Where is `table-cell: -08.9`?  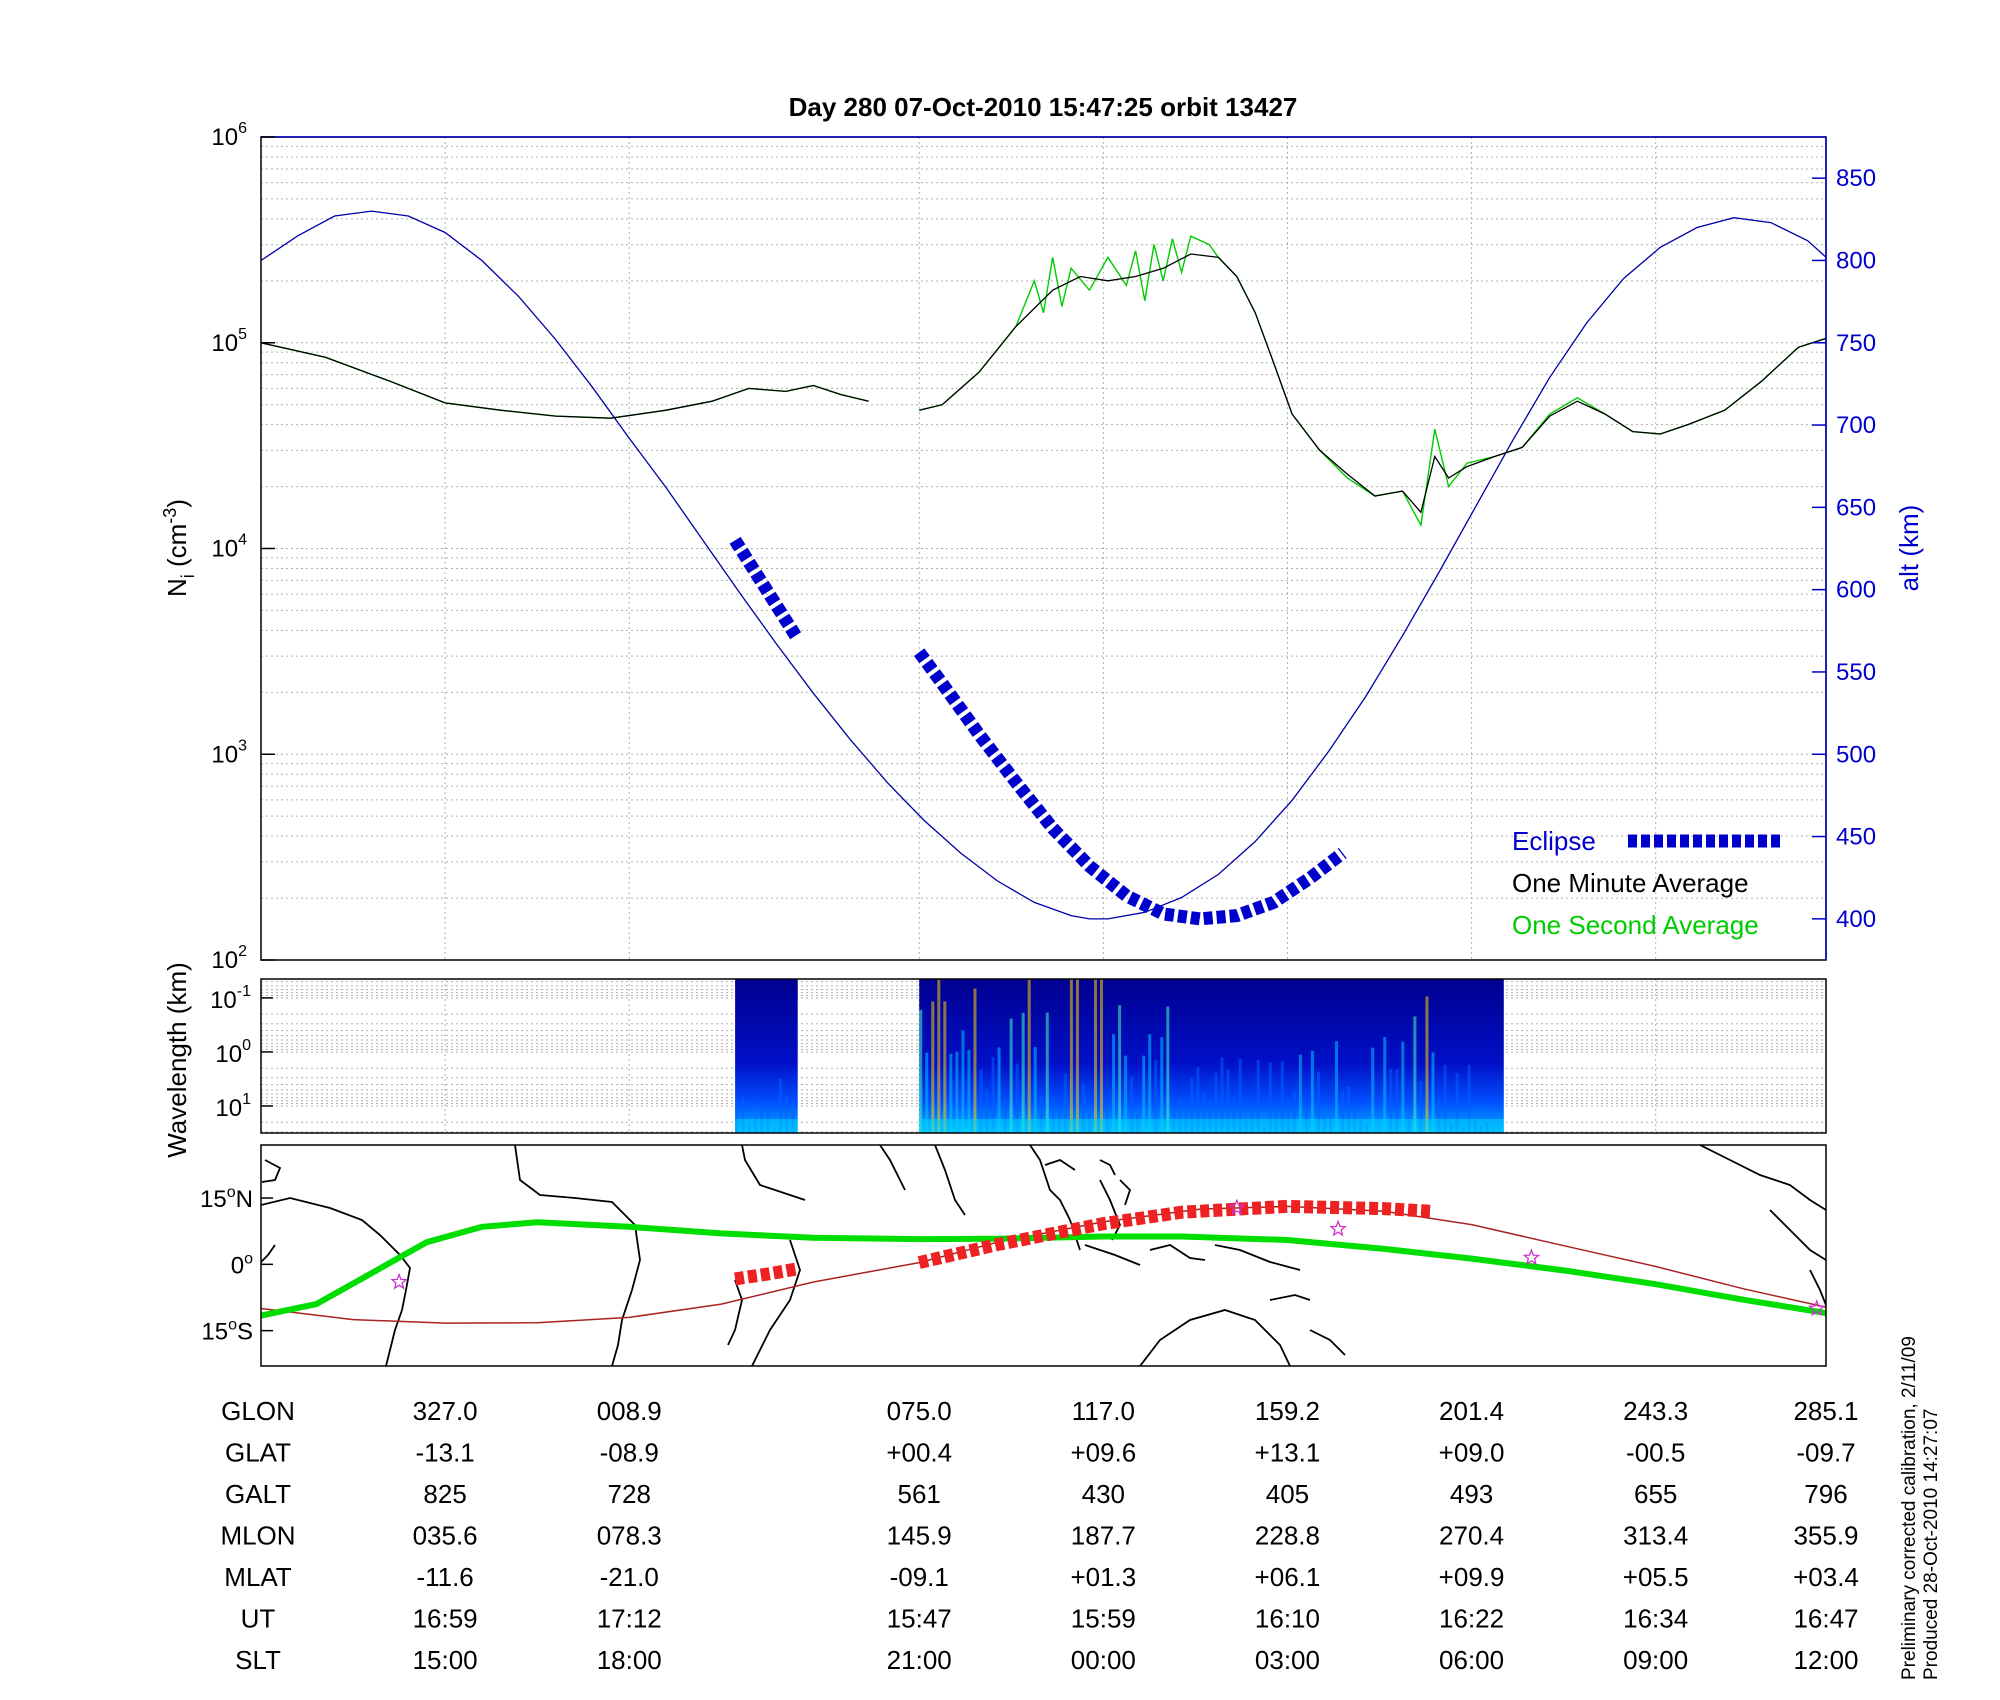
table-cell: -08.9 is located at coordinates (629, 1453).